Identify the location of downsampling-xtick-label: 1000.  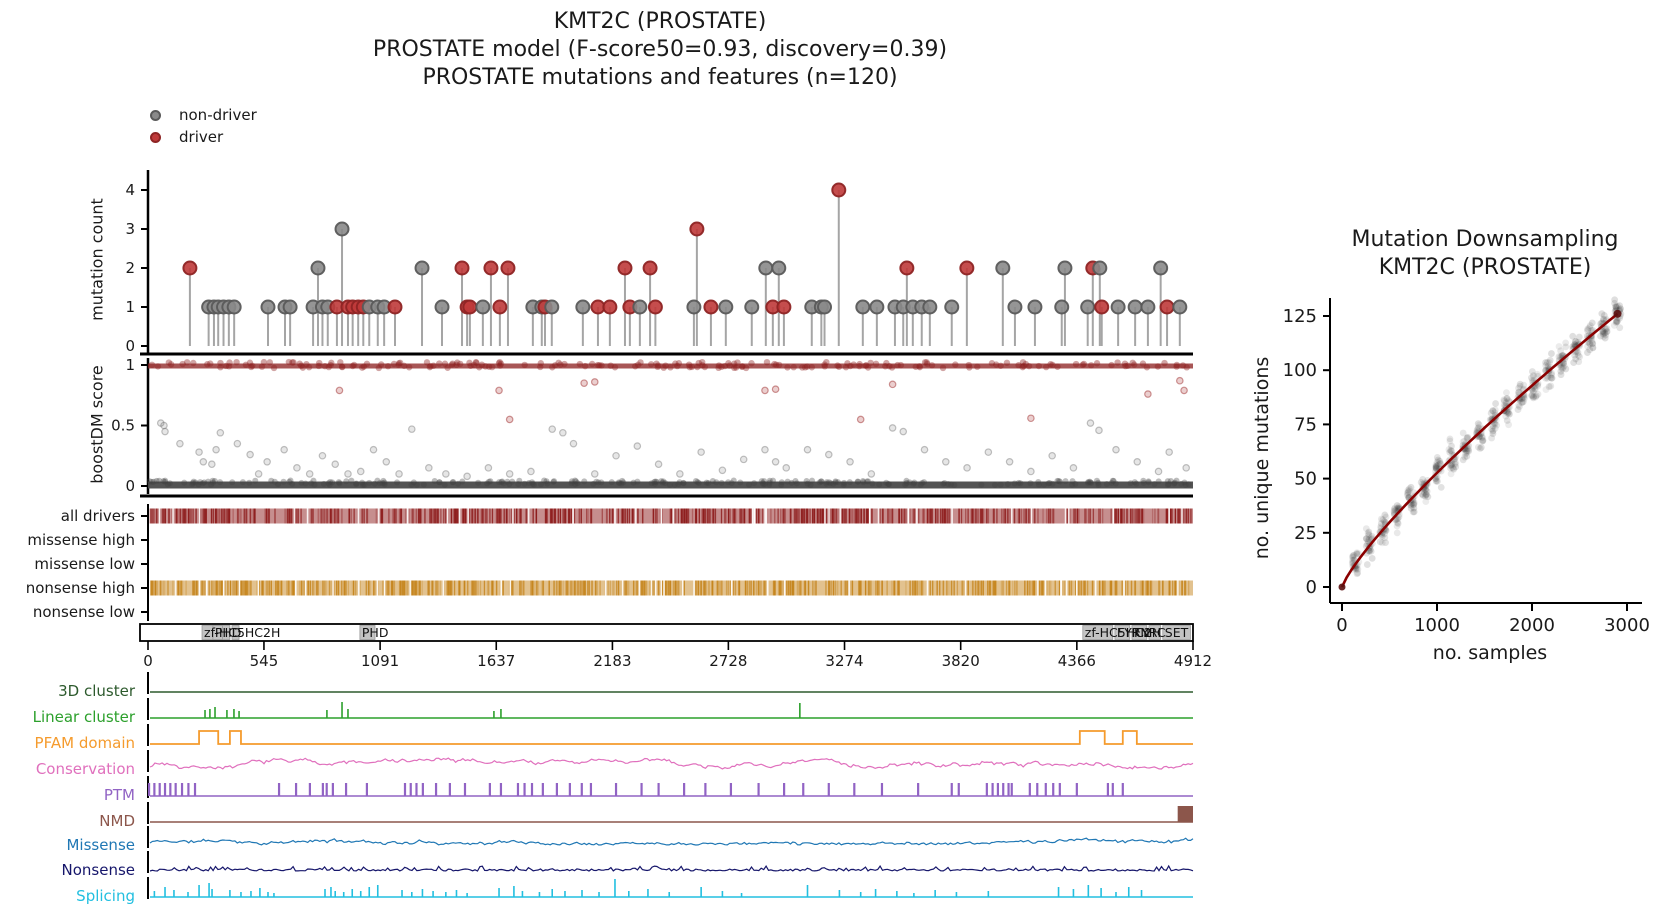
(1437, 625).